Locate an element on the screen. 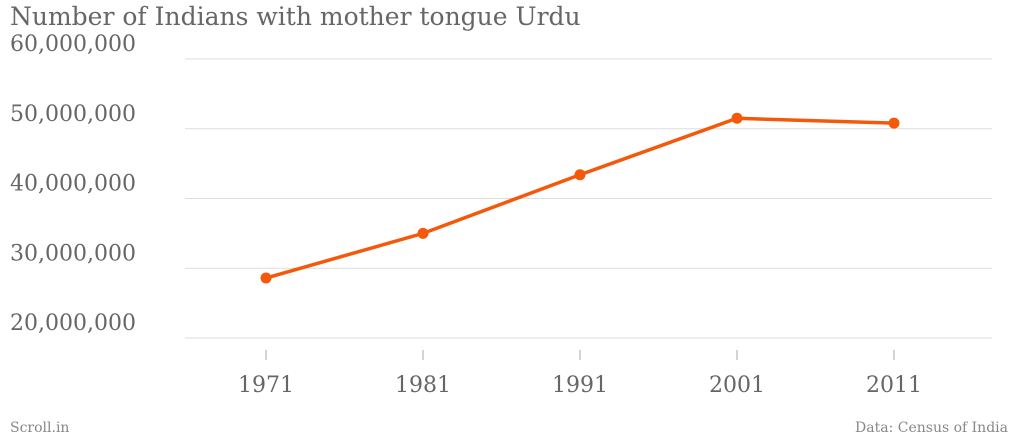  y-tick-label: 20,000,000 is located at coordinates (73, 323).